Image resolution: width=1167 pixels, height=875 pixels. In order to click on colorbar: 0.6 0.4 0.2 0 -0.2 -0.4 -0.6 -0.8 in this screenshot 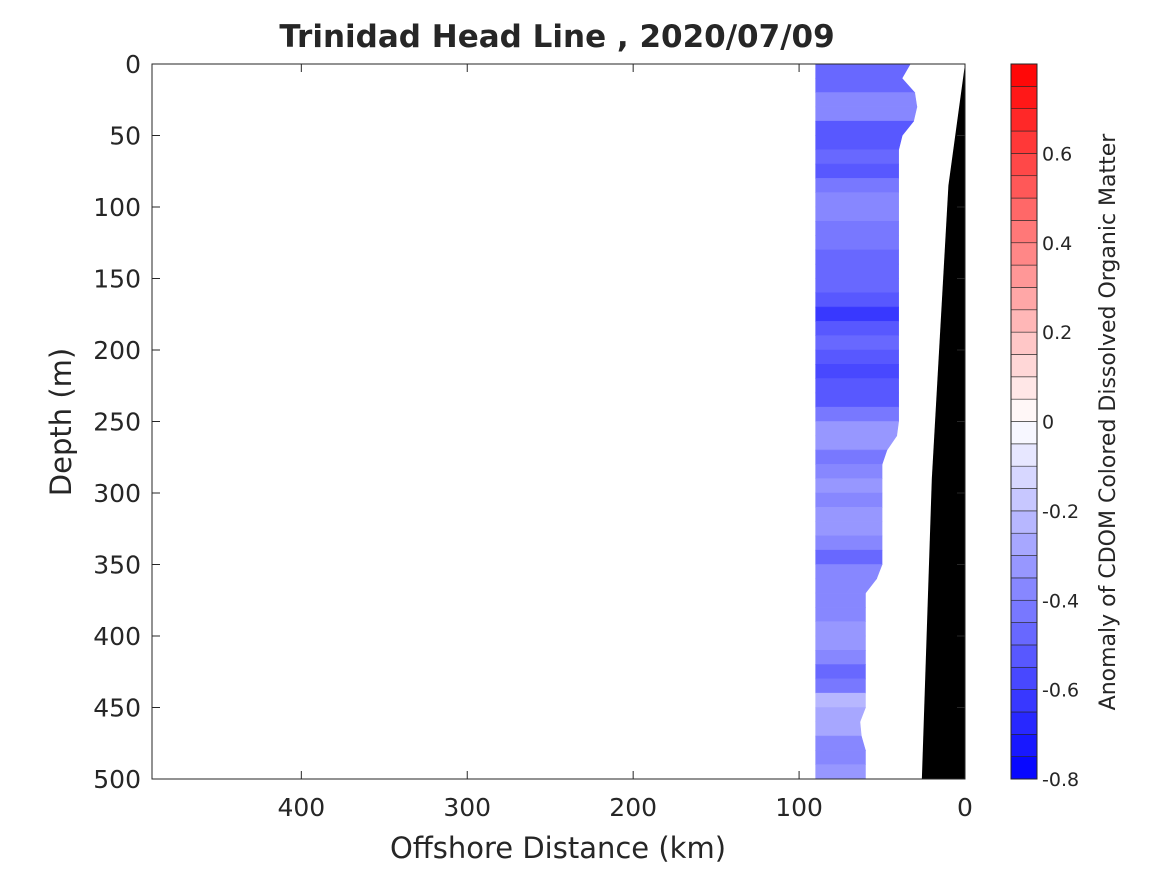, I will do `click(1044, 427)`.